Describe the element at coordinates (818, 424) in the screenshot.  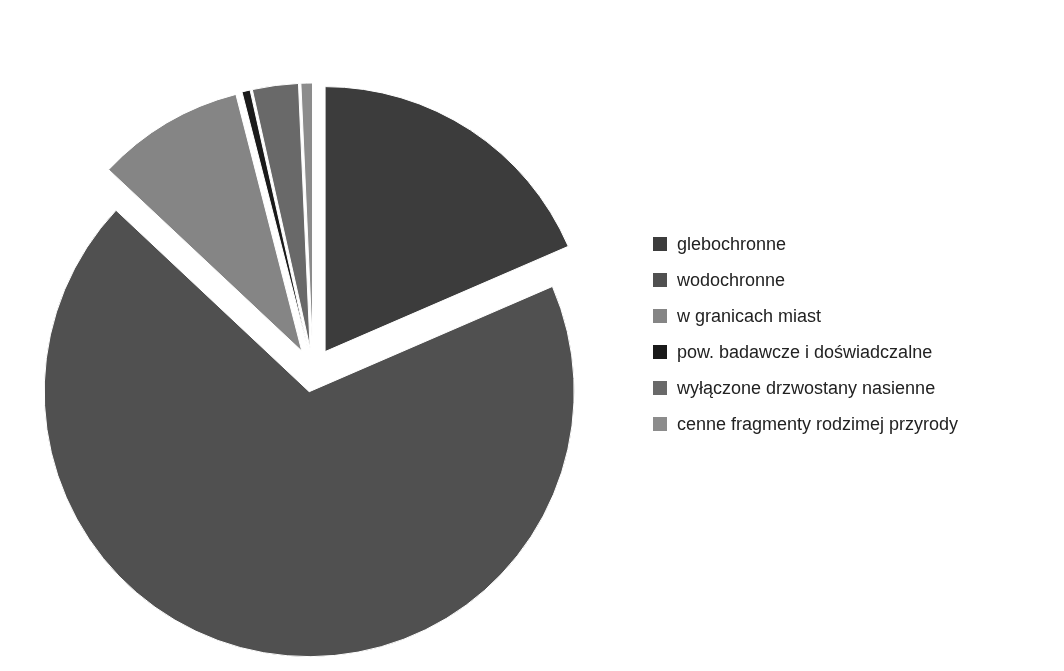
I see `legend-label: cenne fragmenty rodzimej przyrody` at that location.